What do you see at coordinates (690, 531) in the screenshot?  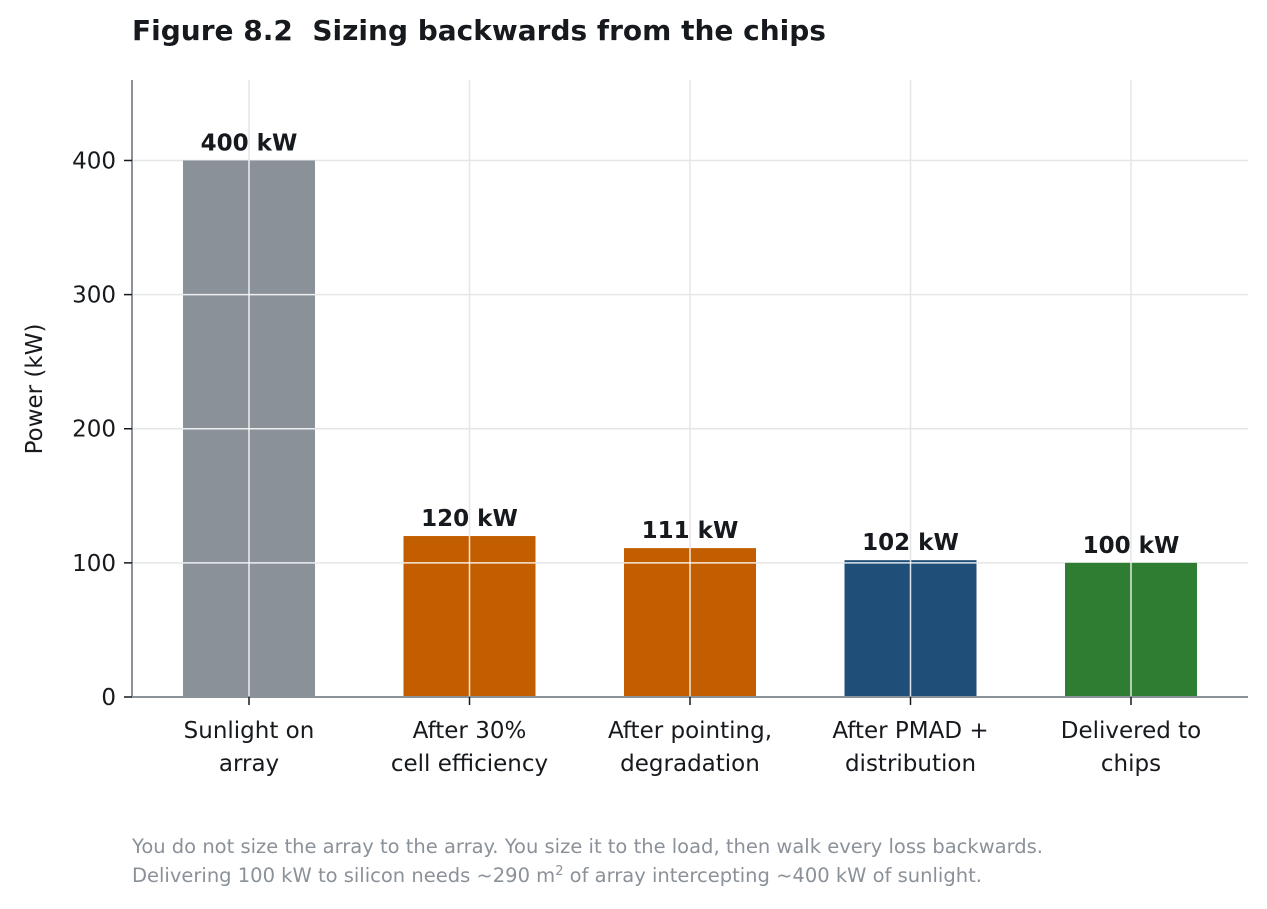 I see `data-label-2: 111 kW` at bounding box center [690, 531].